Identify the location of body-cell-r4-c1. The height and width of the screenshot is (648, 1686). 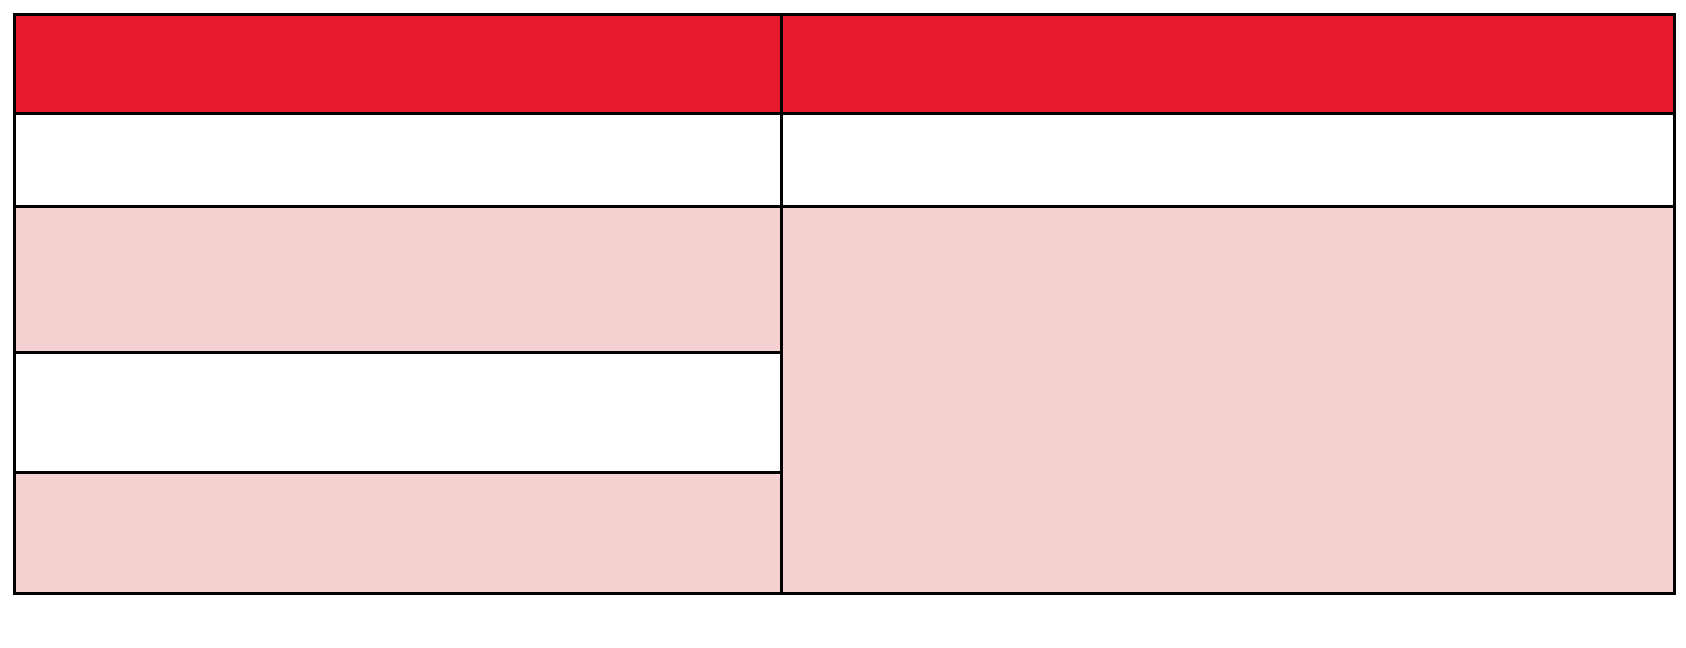
(398, 533).